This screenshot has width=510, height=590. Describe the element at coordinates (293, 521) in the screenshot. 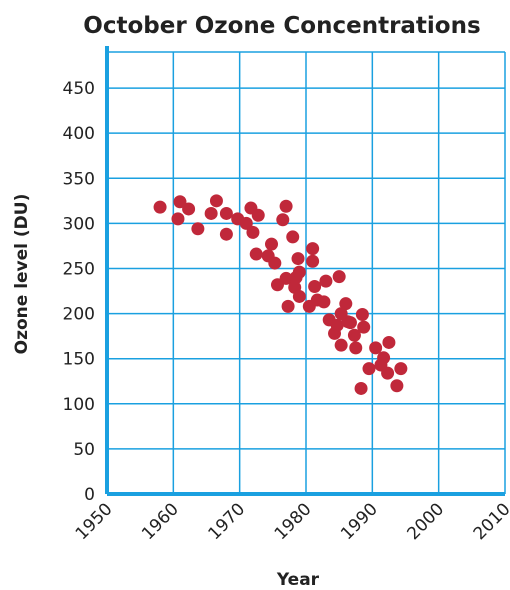

I see `x-tick-label-1980: 1980` at that location.